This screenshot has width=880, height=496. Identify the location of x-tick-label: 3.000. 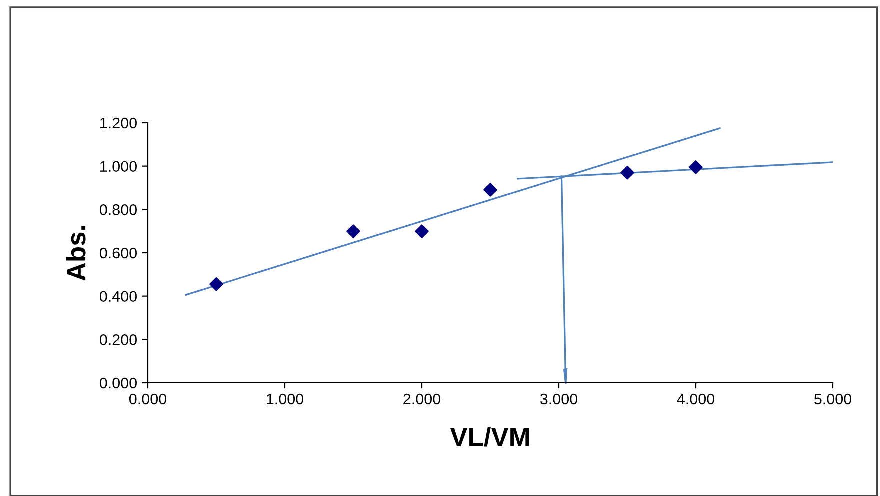
(559, 399).